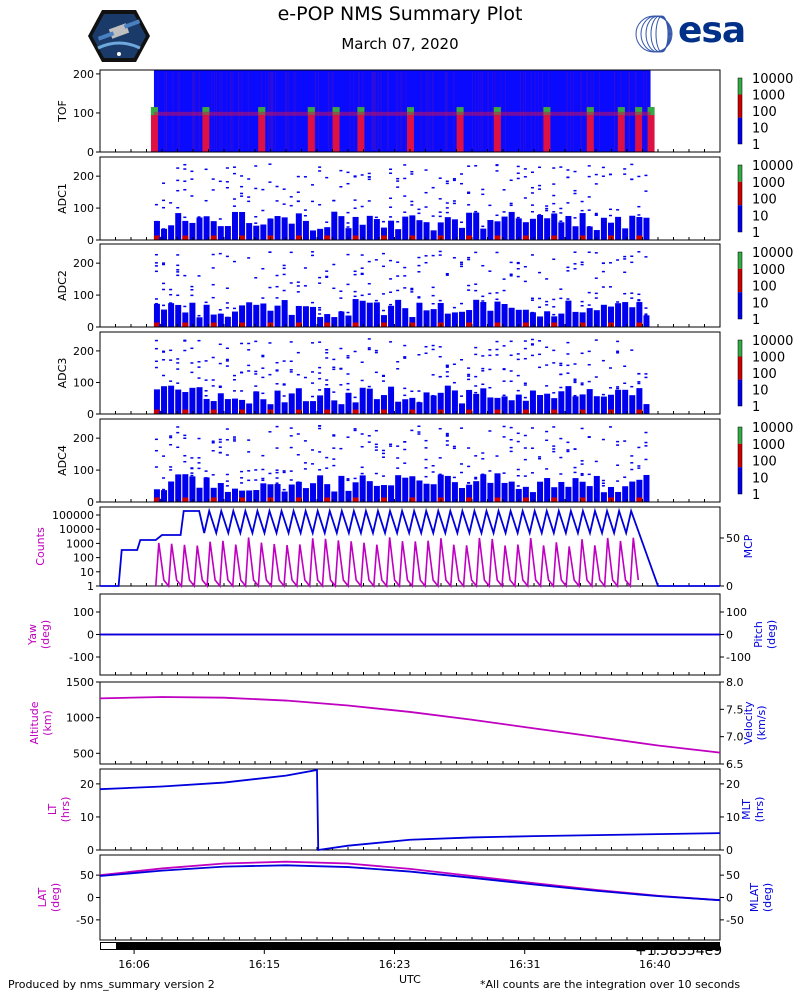 The height and width of the screenshot is (1000, 800). Describe the element at coordinates (400, 14) in the screenshot. I see `plot-title: e-POP NMS Summary Plot` at that location.